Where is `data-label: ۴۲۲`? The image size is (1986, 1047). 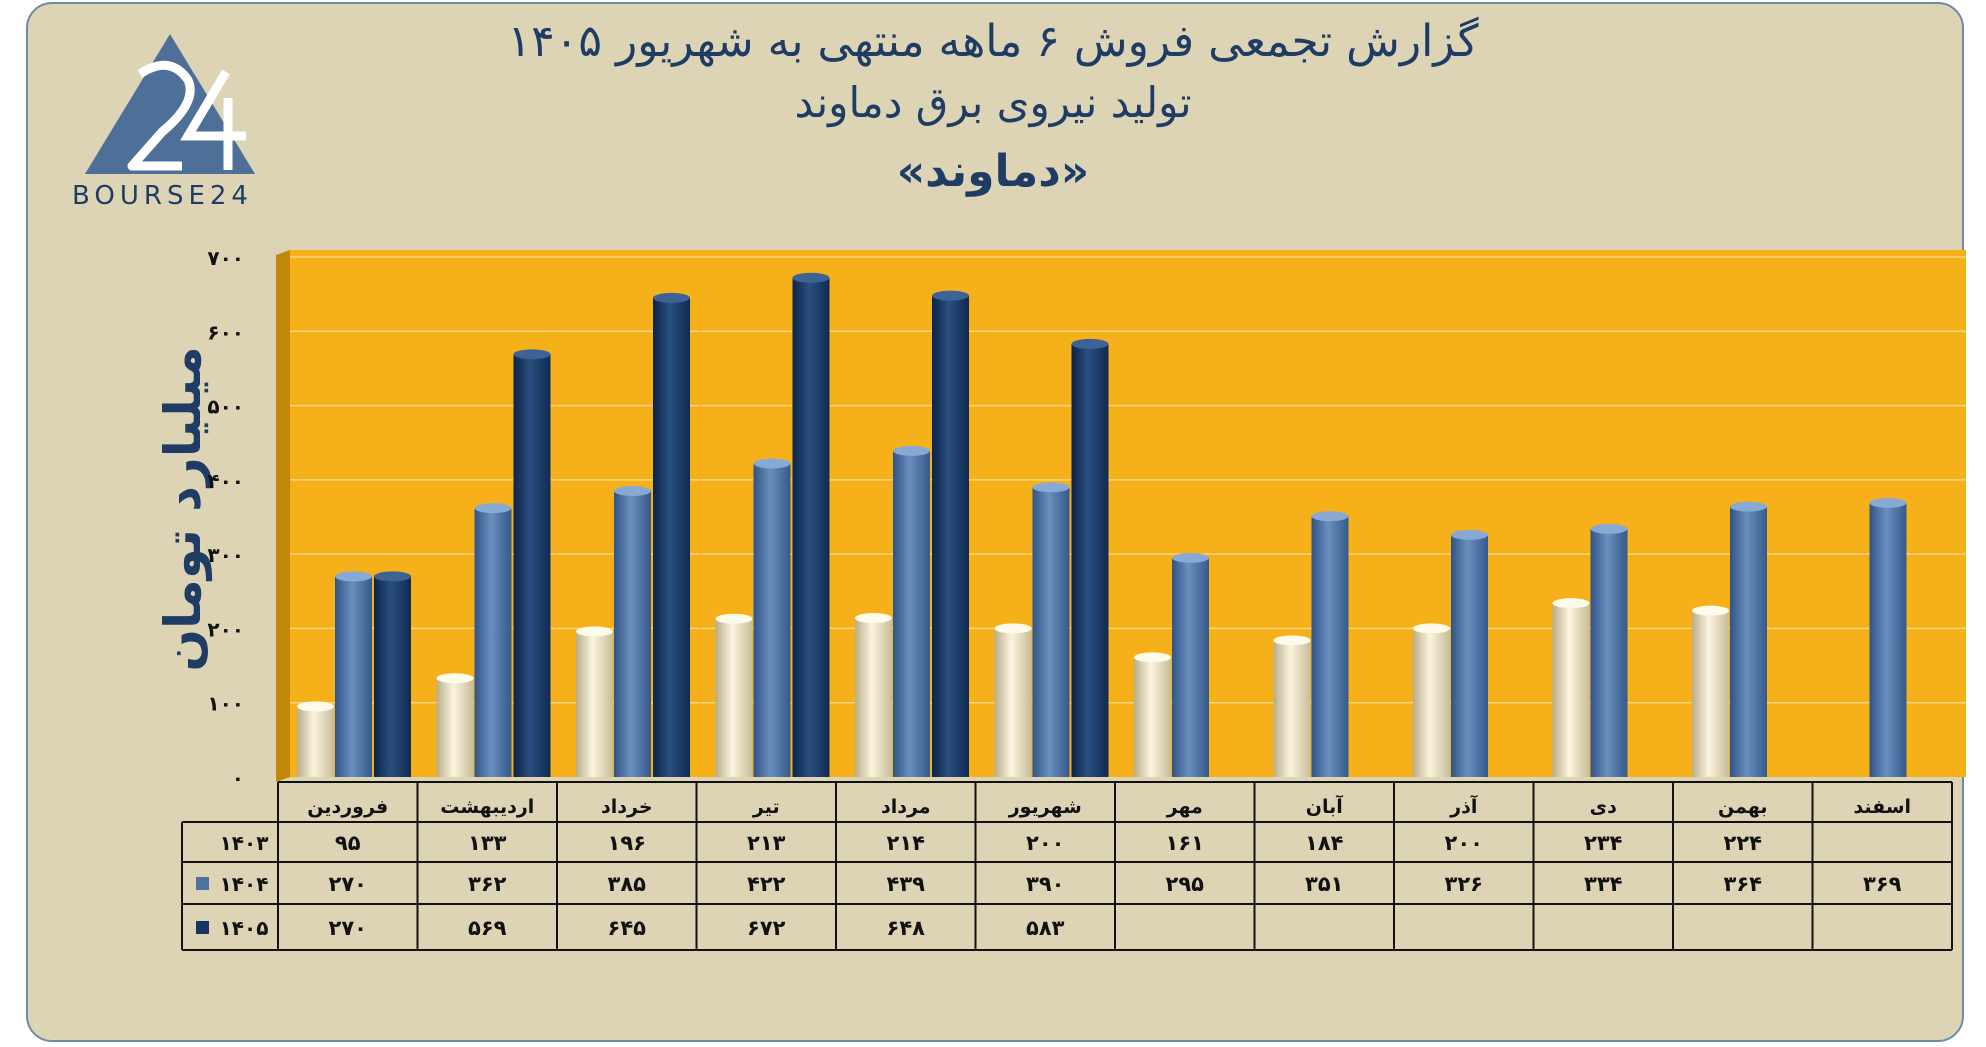 data-label: ۴۲۲ is located at coordinates (766, 884).